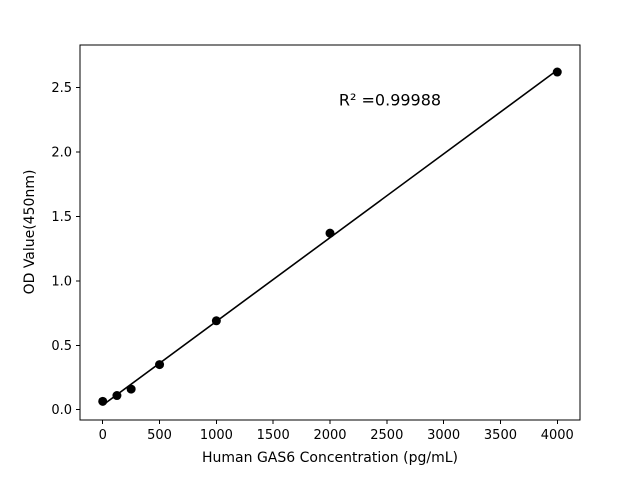 This screenshot has height=480, width=640. Describe the element at coordinates (330, 458) in the screenshot. I see `x-axis-label: Human GAS6 Concentration (pg/mL)` at that location.